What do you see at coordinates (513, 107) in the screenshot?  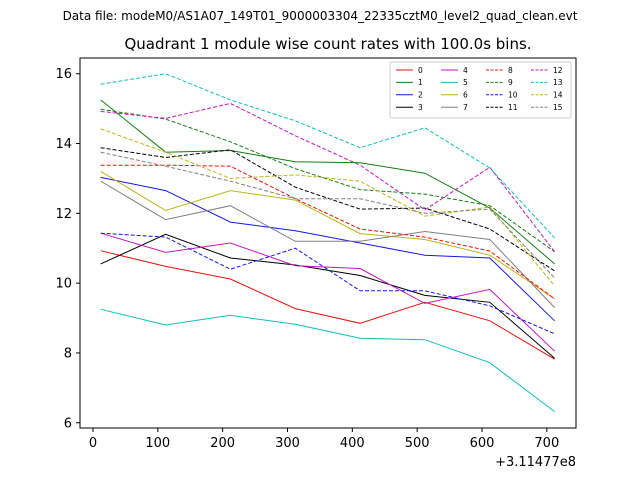 I see `legend-label-11: 11` at bounding box center [513, 107].